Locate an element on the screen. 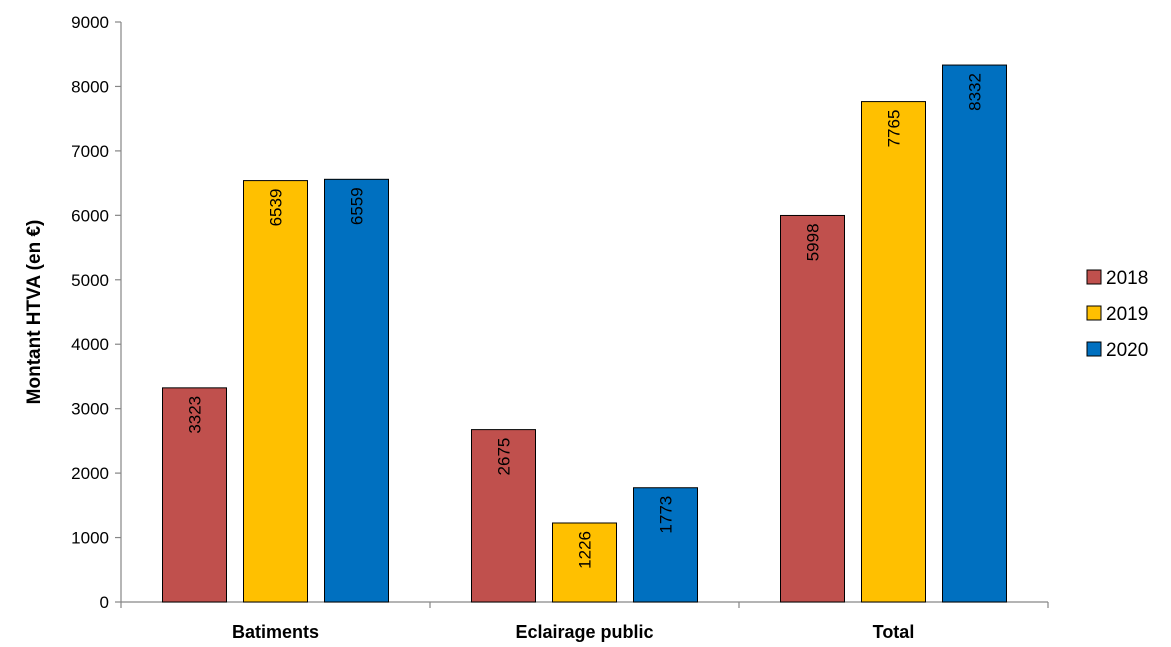 This screenshot has width=1171, height=647. legend-label-2020: 2020 is located at coordinates (1127, 350).